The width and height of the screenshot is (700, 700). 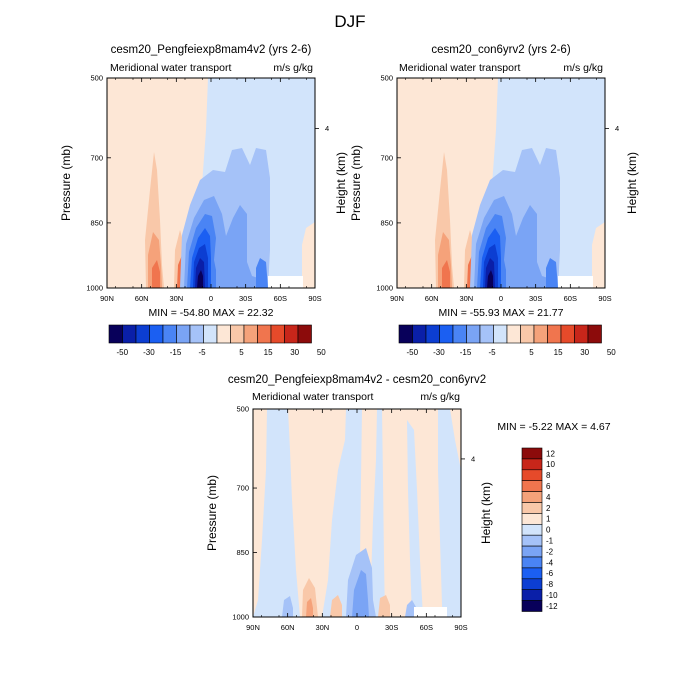 What do you see at coordinates (473, 458) in the screenshot?
I see `panel-3-y2tick-4-label: 4` at bounding box center [473, 458].